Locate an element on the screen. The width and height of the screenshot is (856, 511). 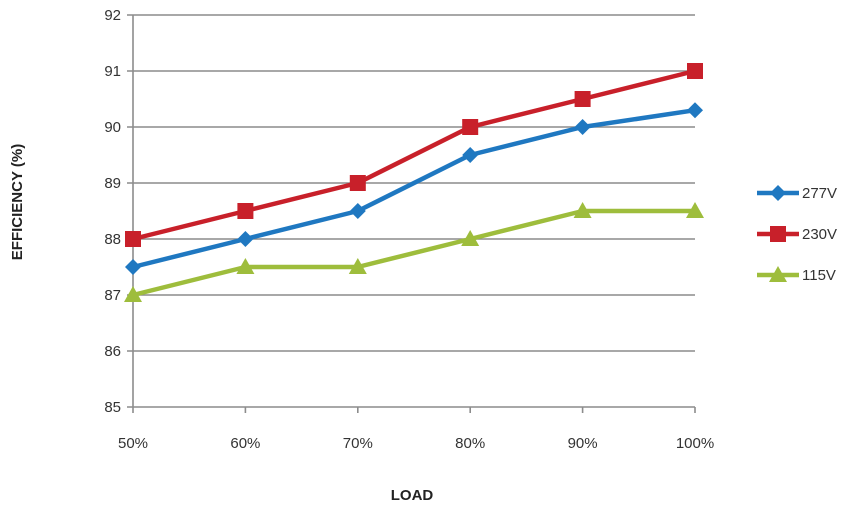
y-tick-85: 85 is located at coordinates (112, 407).